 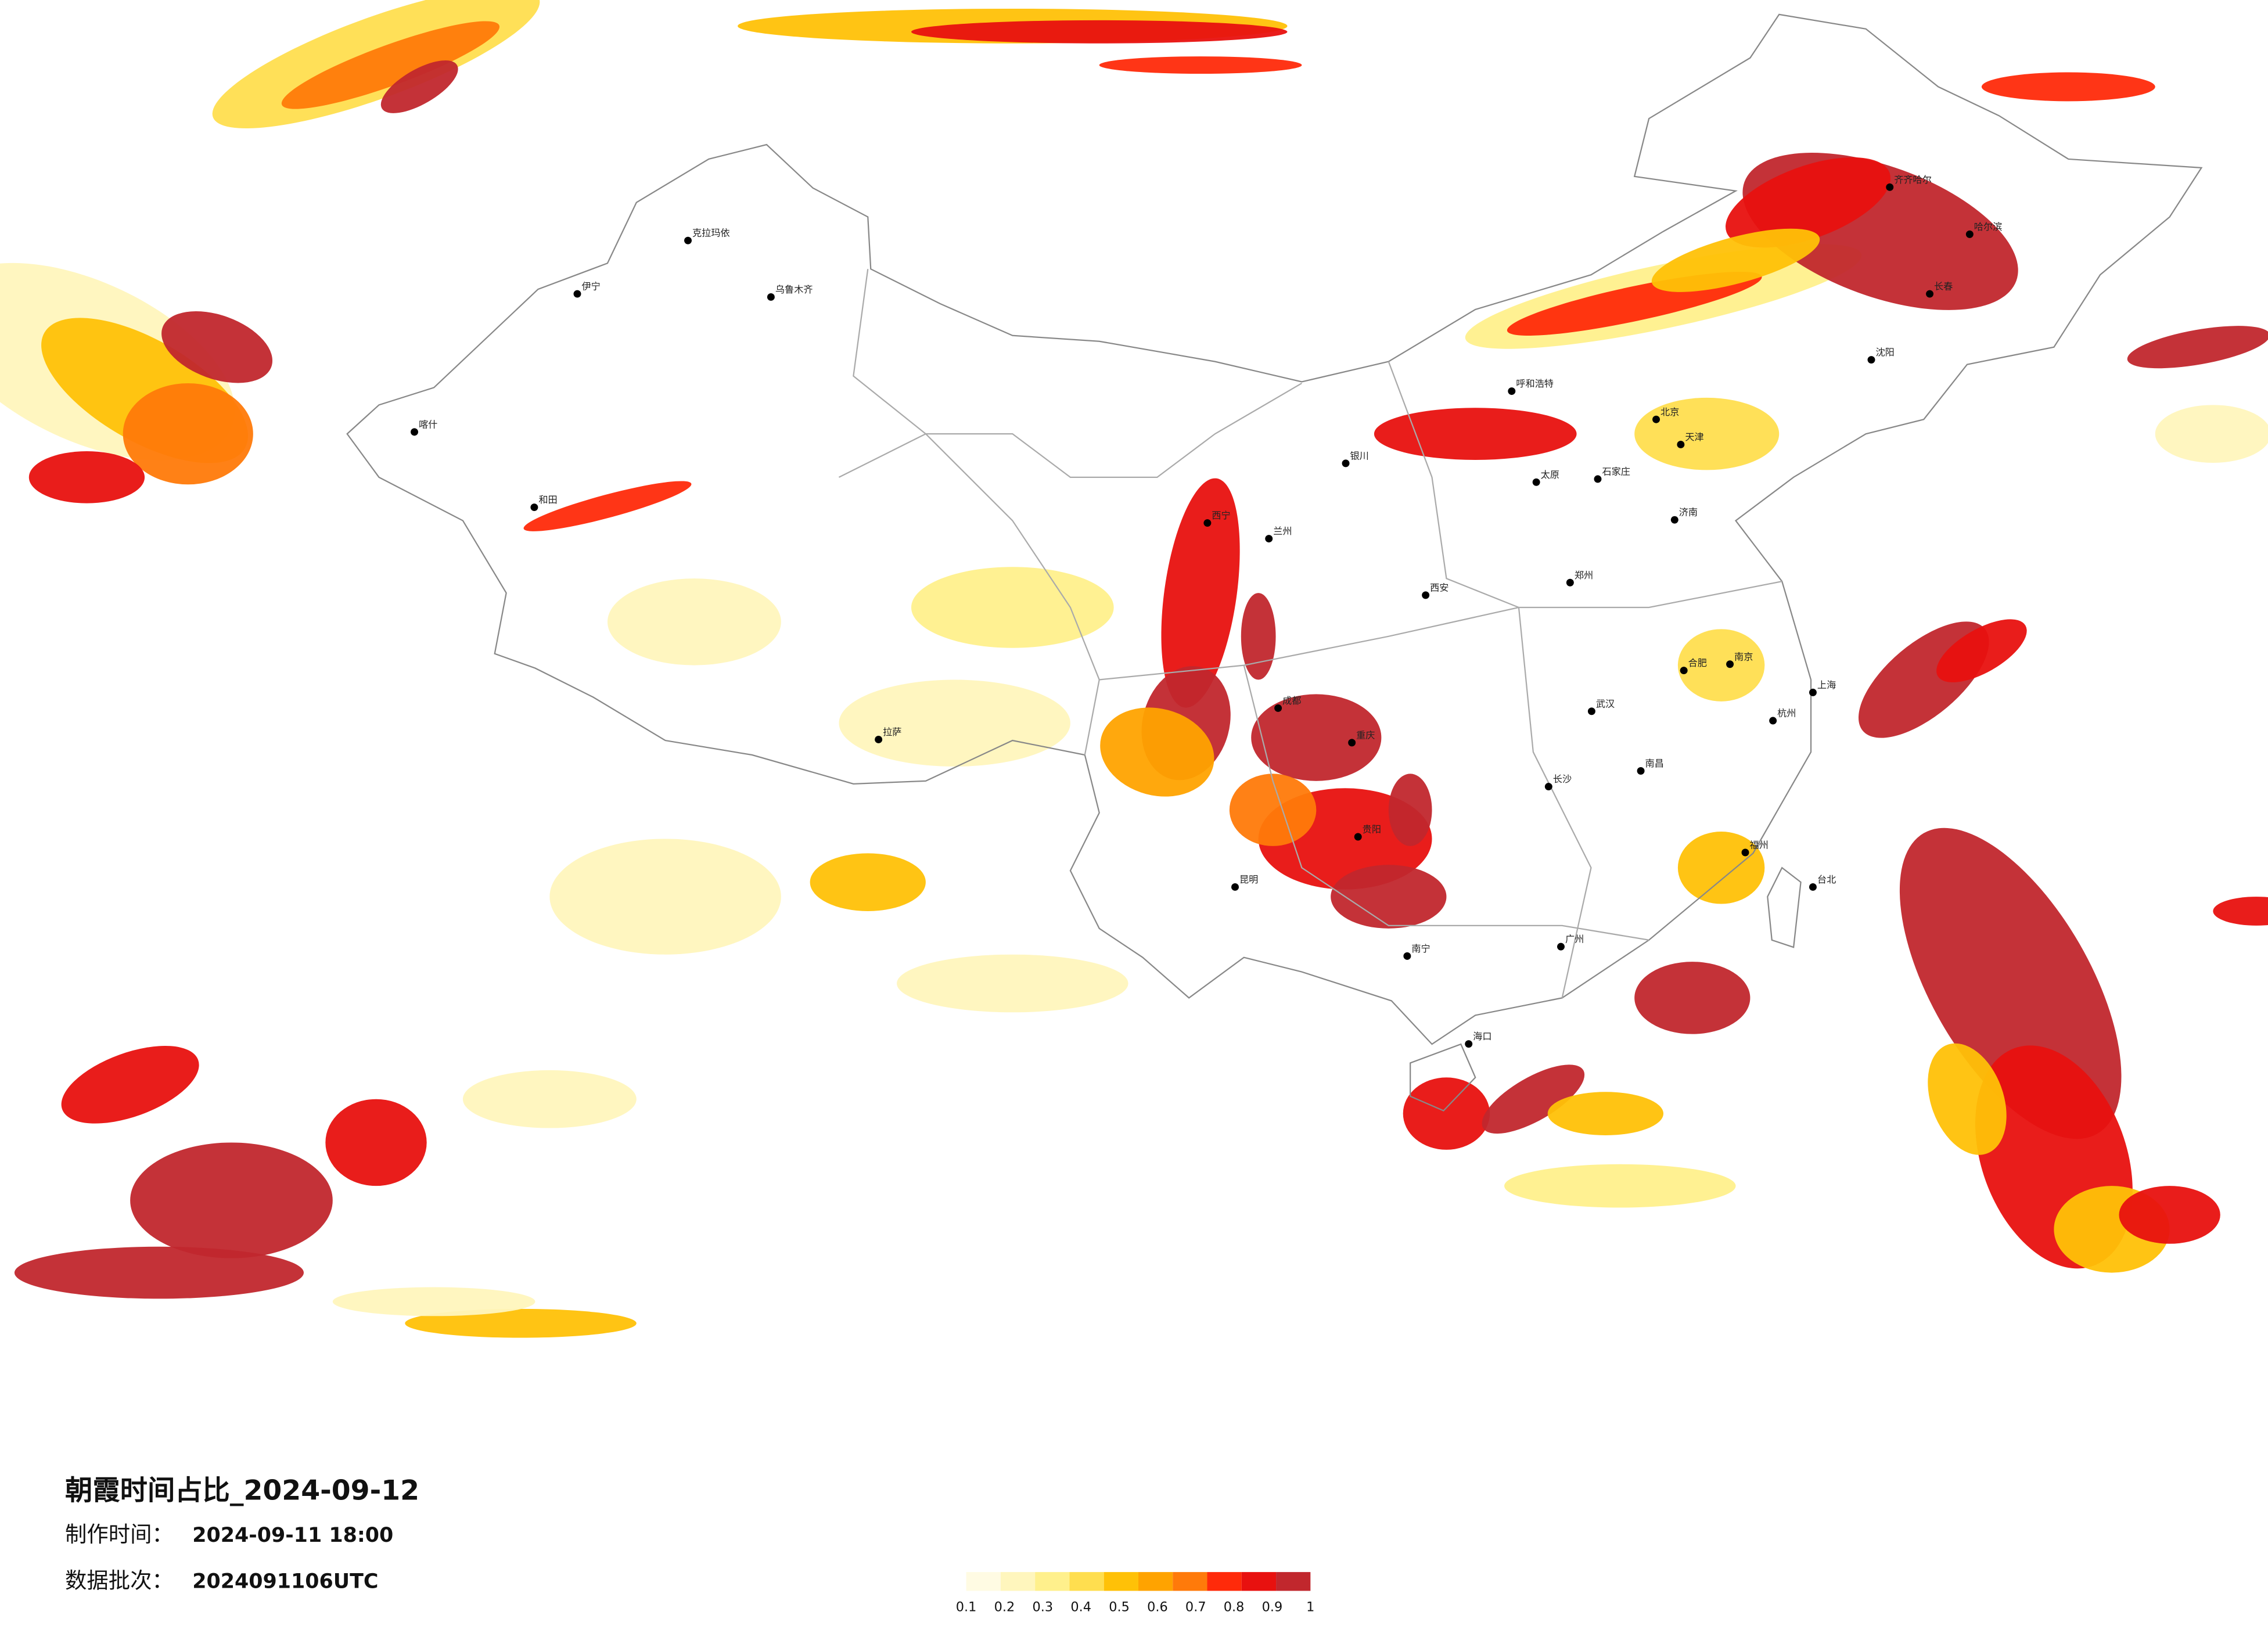 I want to click on city-label: 南宁, so click(x=1420, y=948).